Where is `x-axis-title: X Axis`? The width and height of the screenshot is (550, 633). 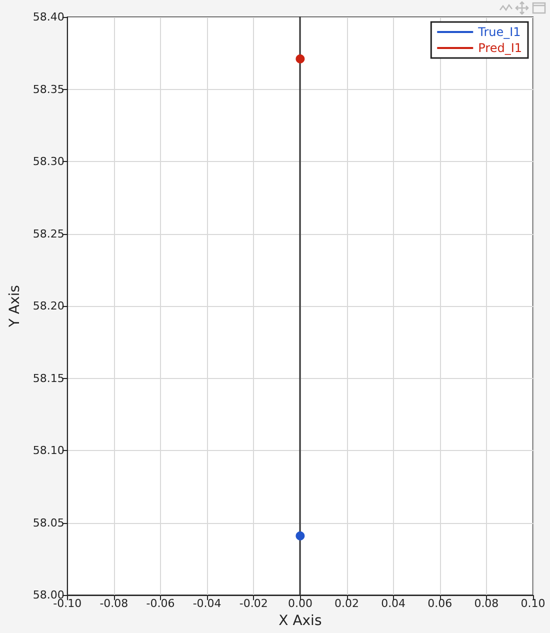 x-axis-title: X Axis is located at coordinates (300, 621).